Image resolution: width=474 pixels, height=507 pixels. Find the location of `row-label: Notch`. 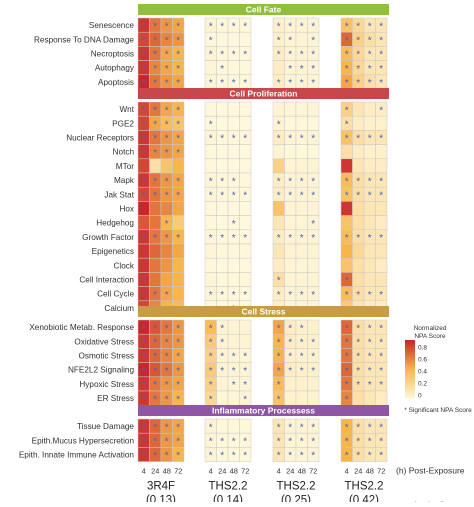

row-label: Notch is located at coordinates (124, 152).